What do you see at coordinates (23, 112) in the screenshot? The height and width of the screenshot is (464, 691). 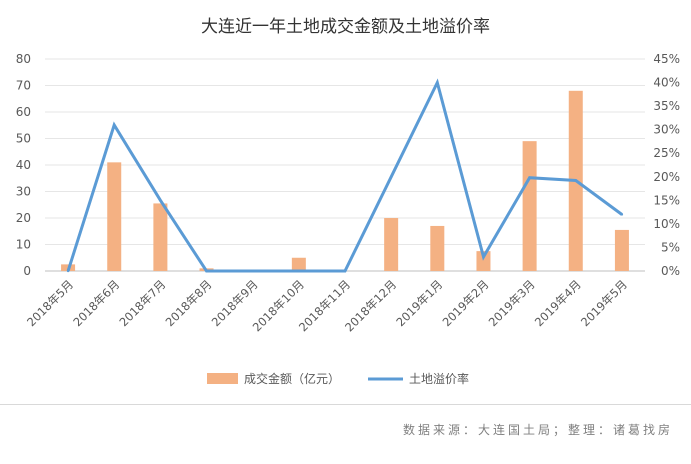 I see `y-left-tick-label: 60` at bounding box center [23, 112].